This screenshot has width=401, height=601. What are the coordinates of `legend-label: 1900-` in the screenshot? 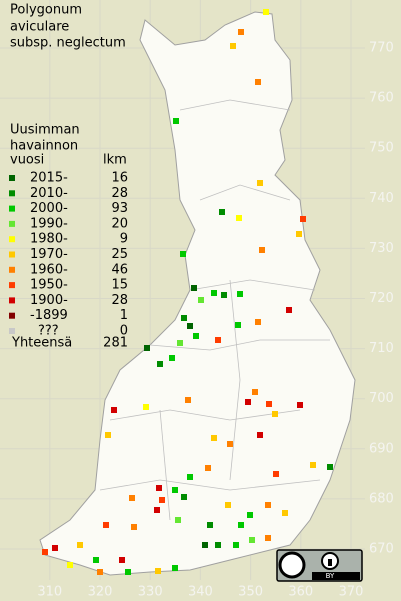 It's located at (49, 300).